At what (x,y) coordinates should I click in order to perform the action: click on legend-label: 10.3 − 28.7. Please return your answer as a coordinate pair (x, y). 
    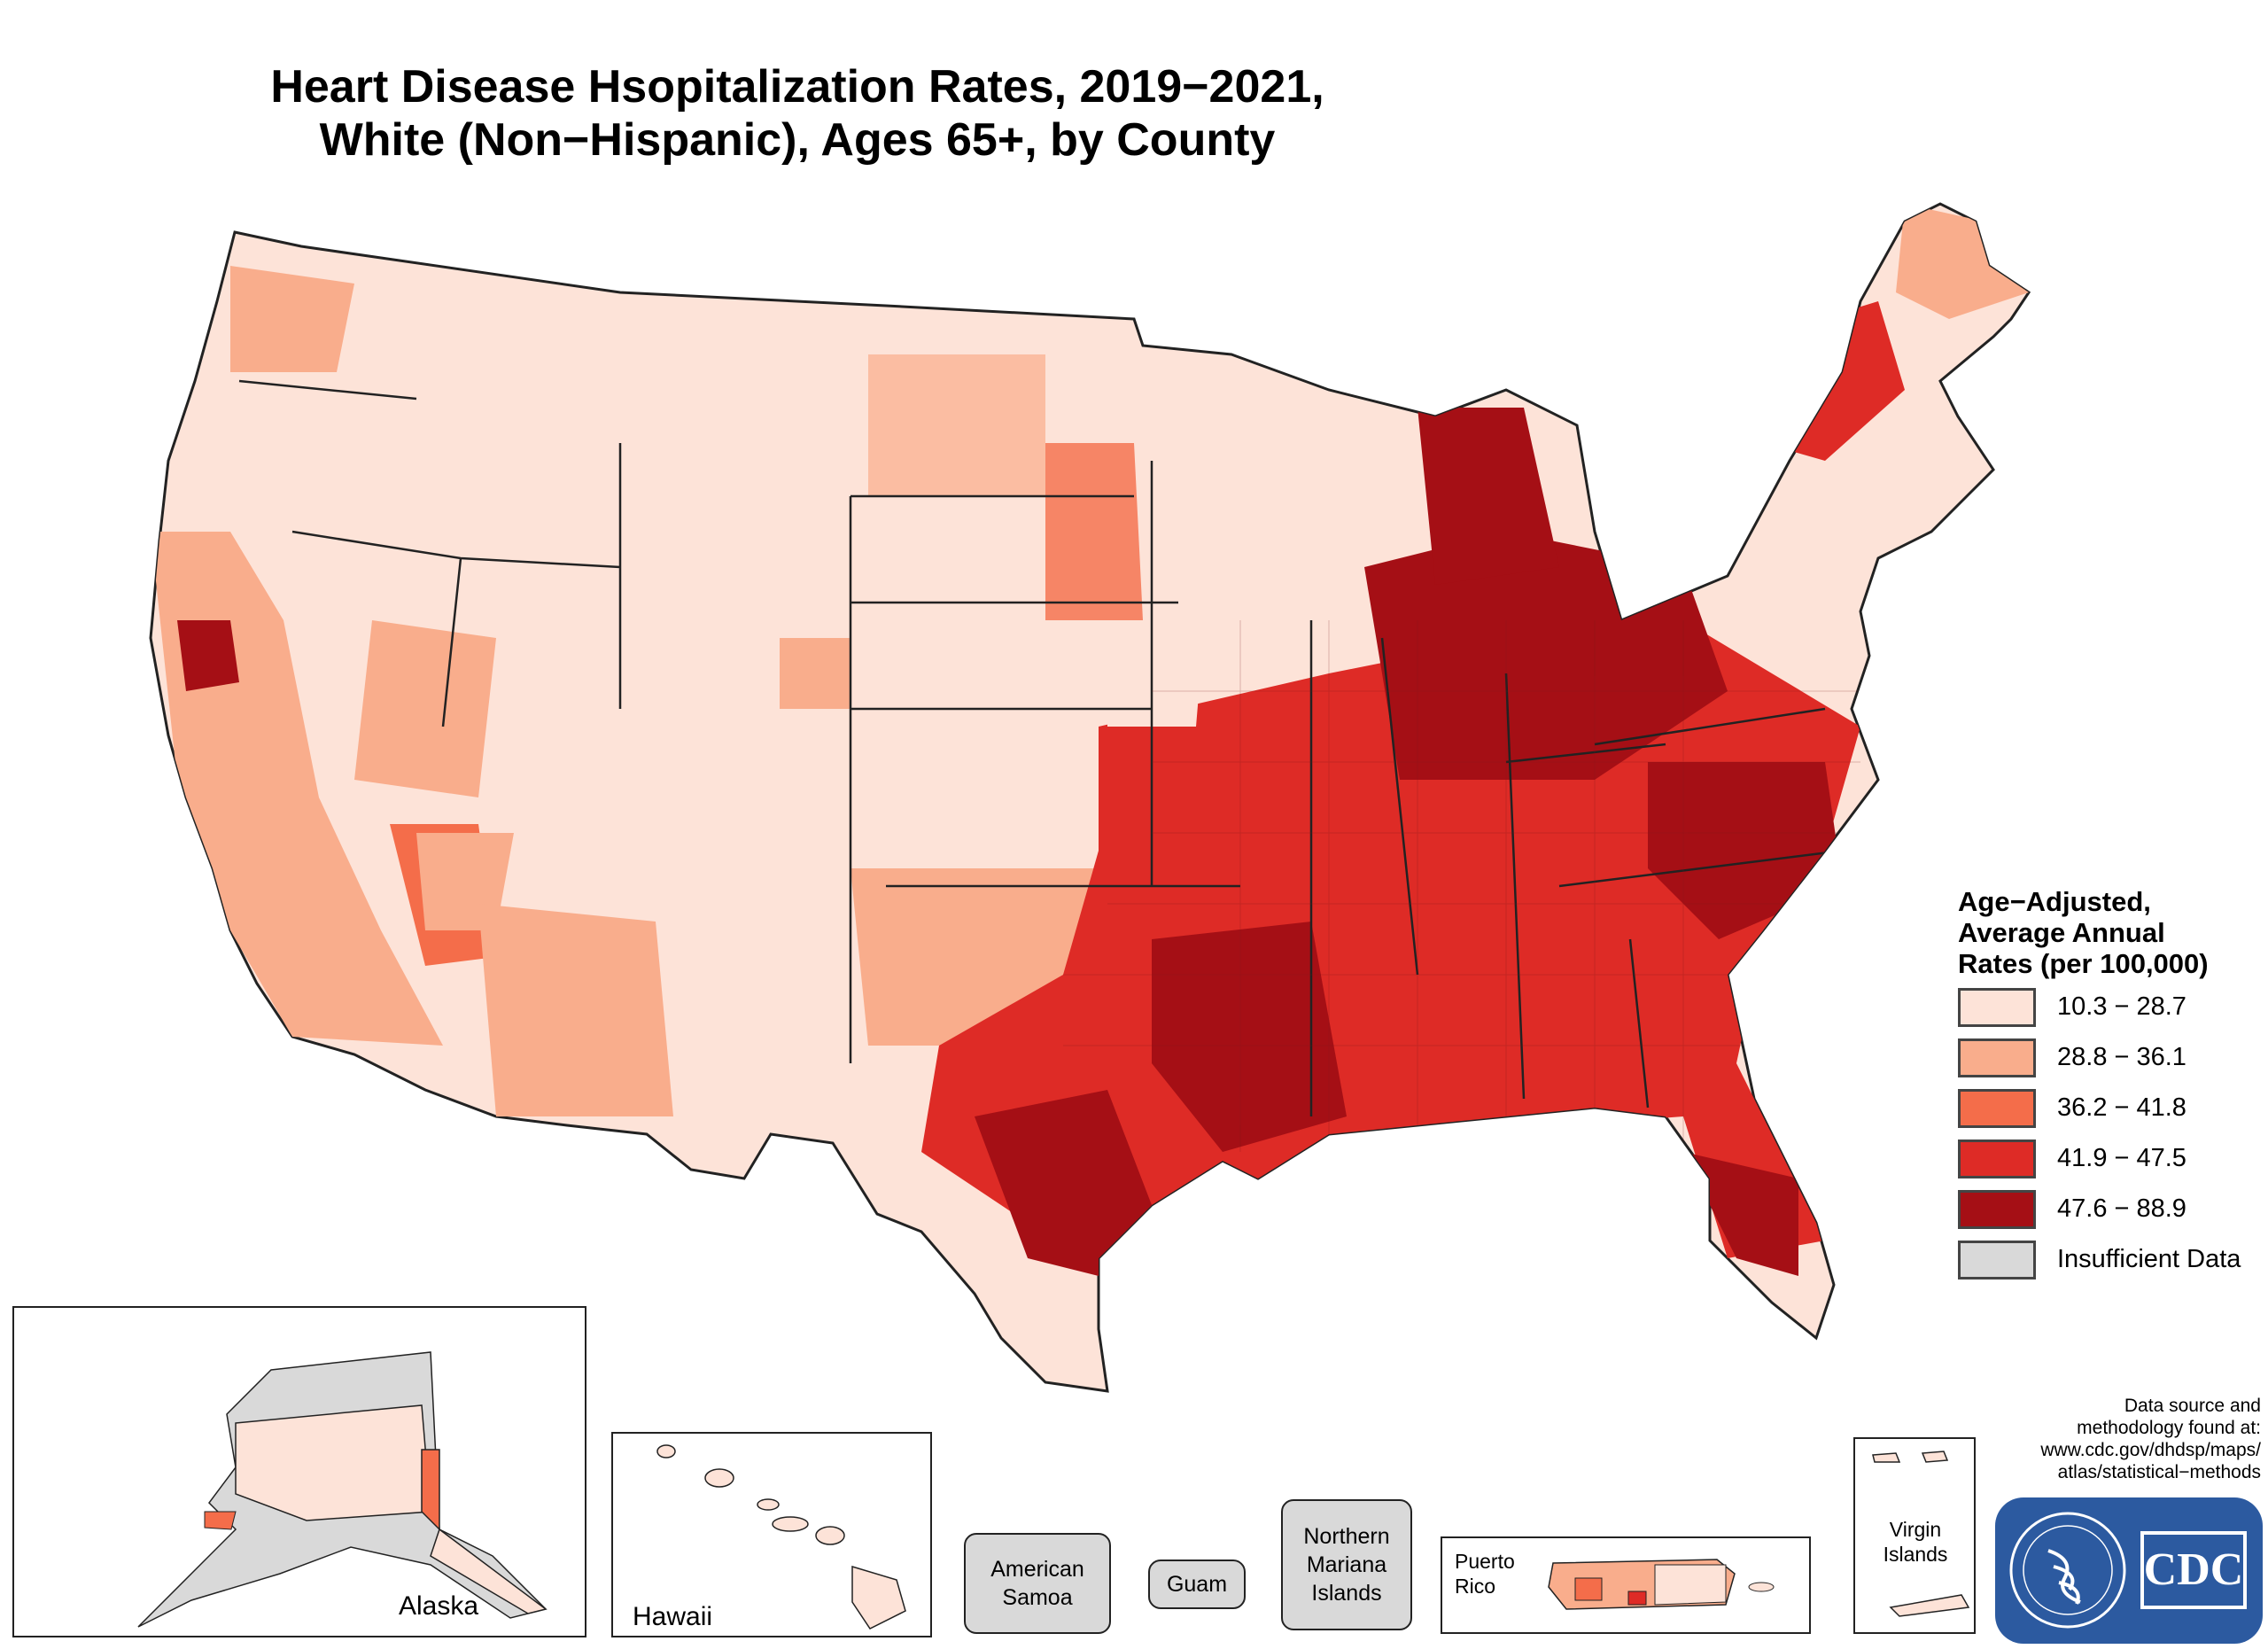
    Looking at the image, I should click on (2121, 1006).